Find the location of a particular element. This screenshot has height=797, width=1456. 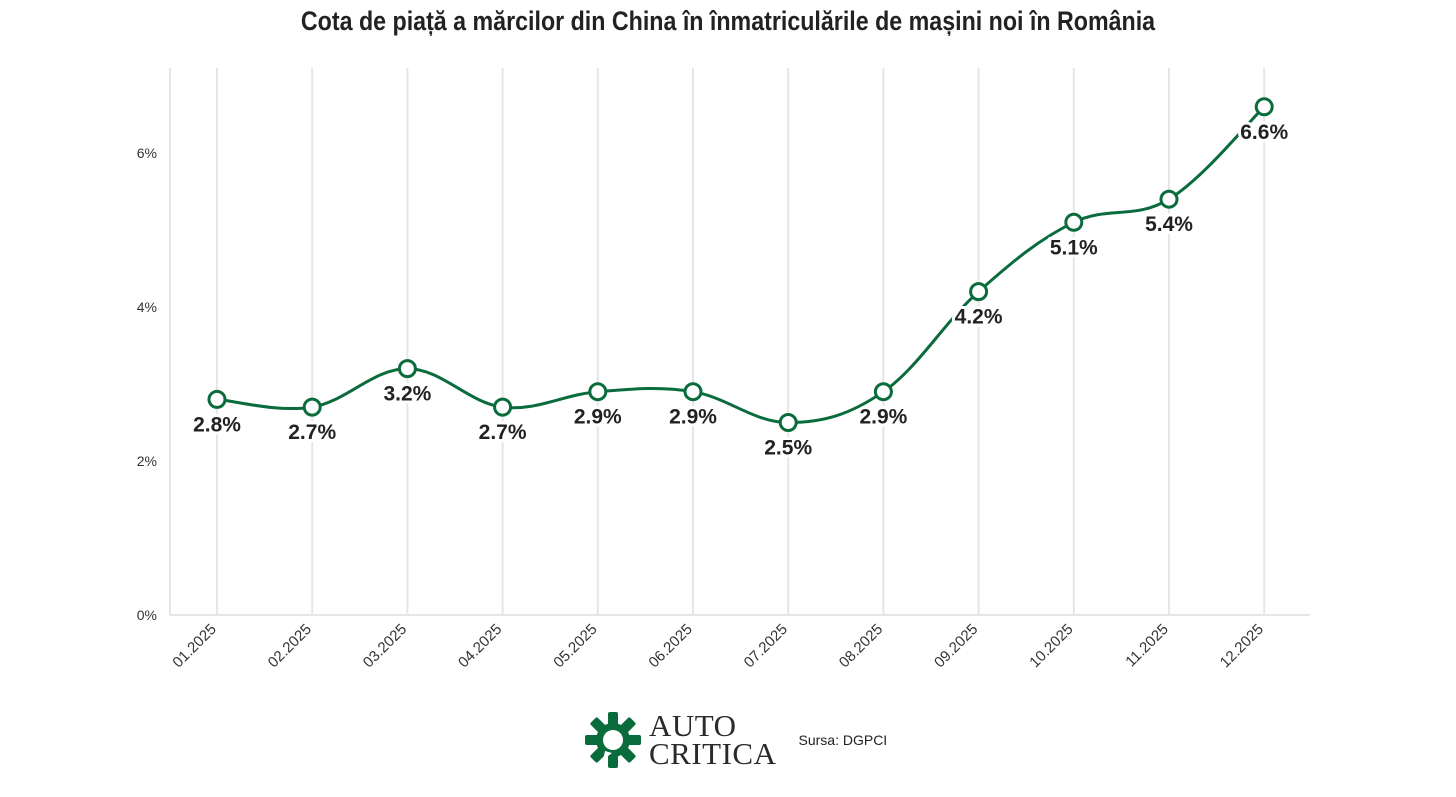

x-tick-label: 10.2025 is located at coordinates (1051, 646).